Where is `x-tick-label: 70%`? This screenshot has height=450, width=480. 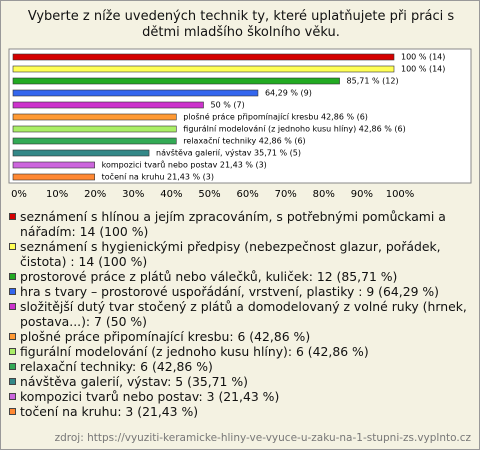 x-tick-label: 70% is located at coordinates (286, 194).